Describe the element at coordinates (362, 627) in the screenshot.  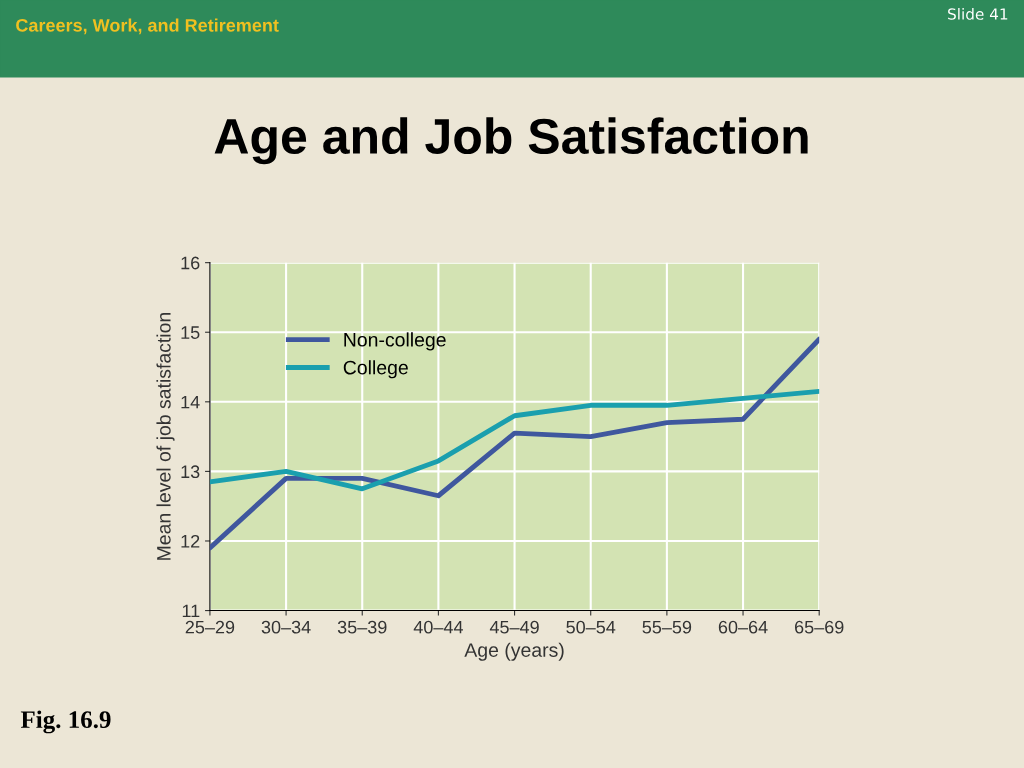
I see `x-tick-label: 35–39` at that location.